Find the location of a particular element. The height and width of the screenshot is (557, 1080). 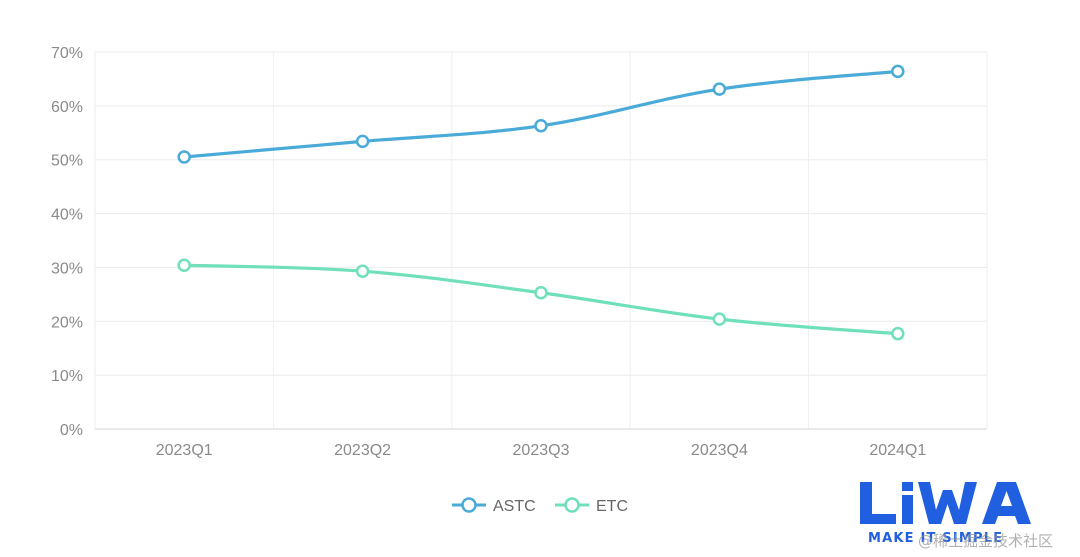

y-tick-label: 20% is located at coordinates (67, 322).